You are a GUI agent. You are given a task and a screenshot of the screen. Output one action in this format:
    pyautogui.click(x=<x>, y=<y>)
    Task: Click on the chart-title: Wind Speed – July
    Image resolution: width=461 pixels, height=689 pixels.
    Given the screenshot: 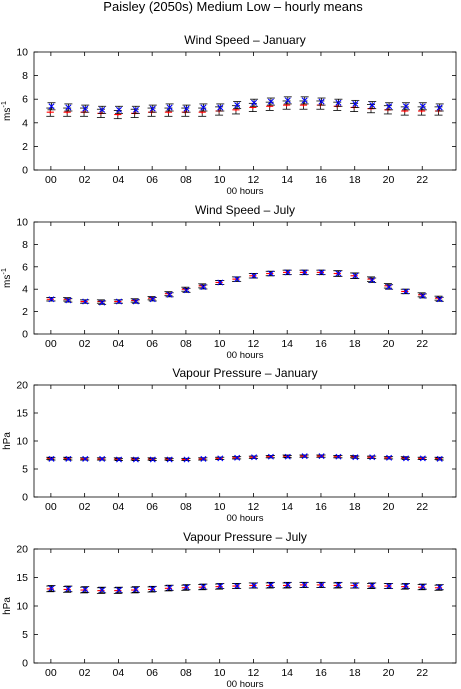 What is the action you would take?
    pyautogui.click(x=245, y=210)
    